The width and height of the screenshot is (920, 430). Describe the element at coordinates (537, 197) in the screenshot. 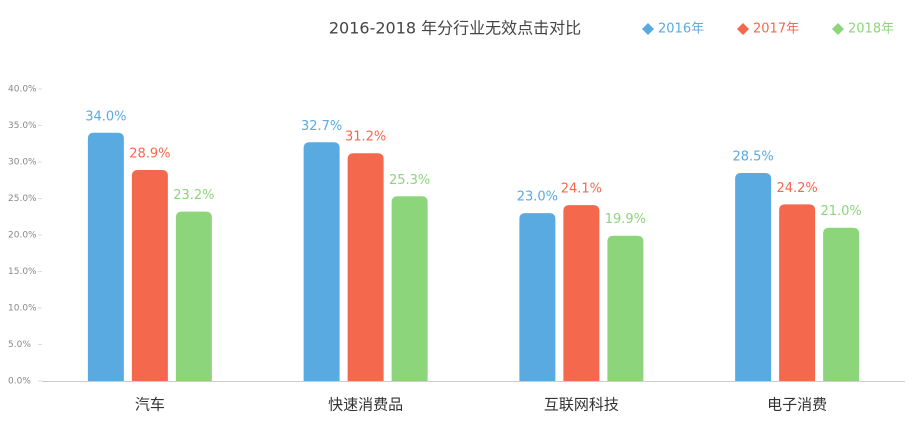

I see `value-label: 23.0%` at that location.